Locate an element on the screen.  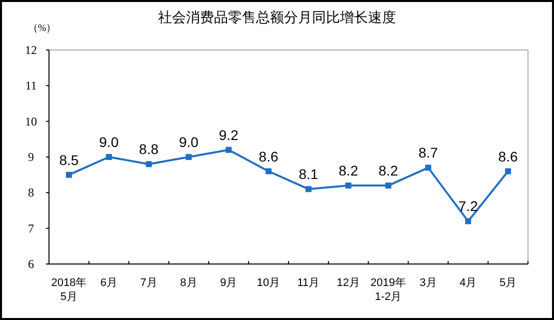
data-label: 8.8 is located at coordinates (149, 149).